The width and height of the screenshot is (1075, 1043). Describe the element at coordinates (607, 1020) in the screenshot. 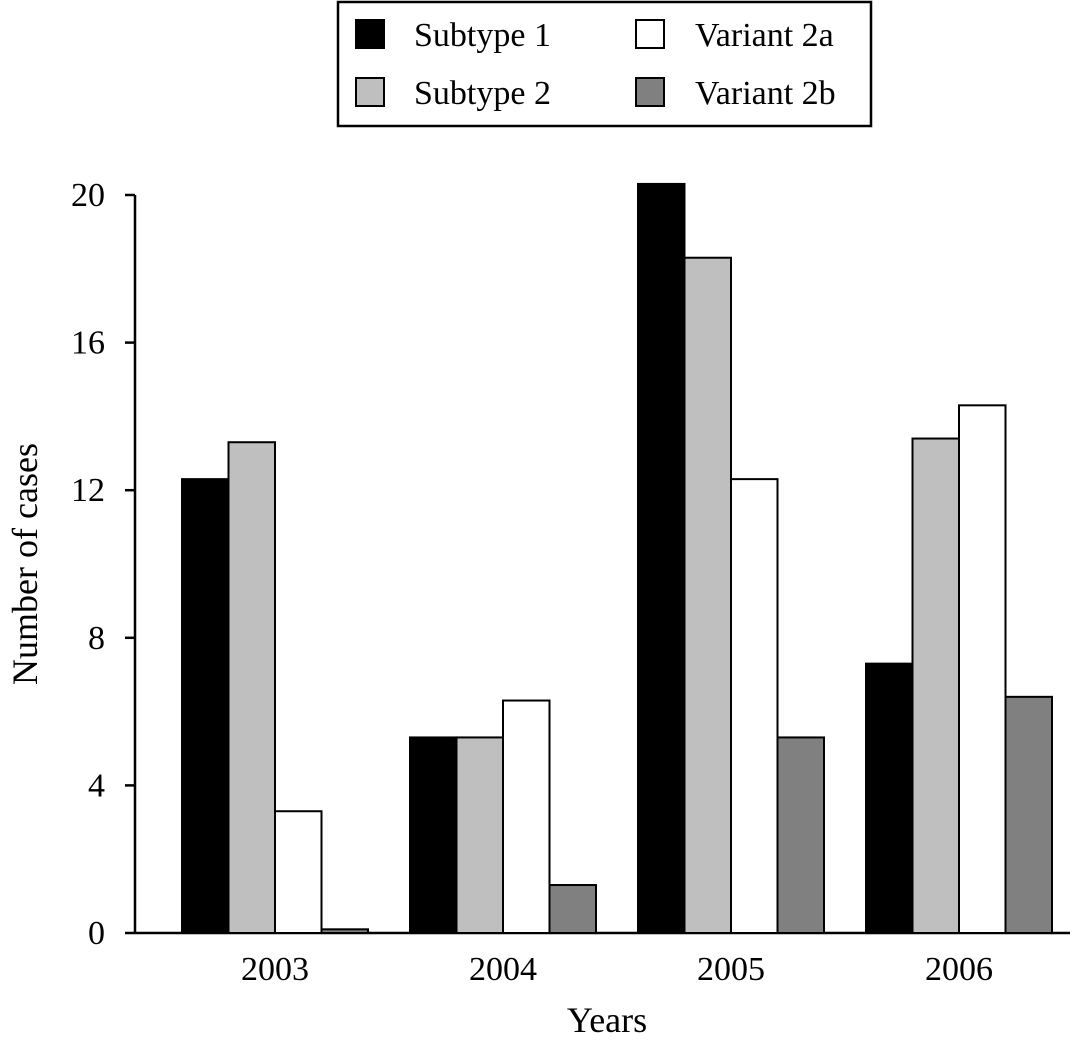

I see `x-axis-title: Years` at that location.